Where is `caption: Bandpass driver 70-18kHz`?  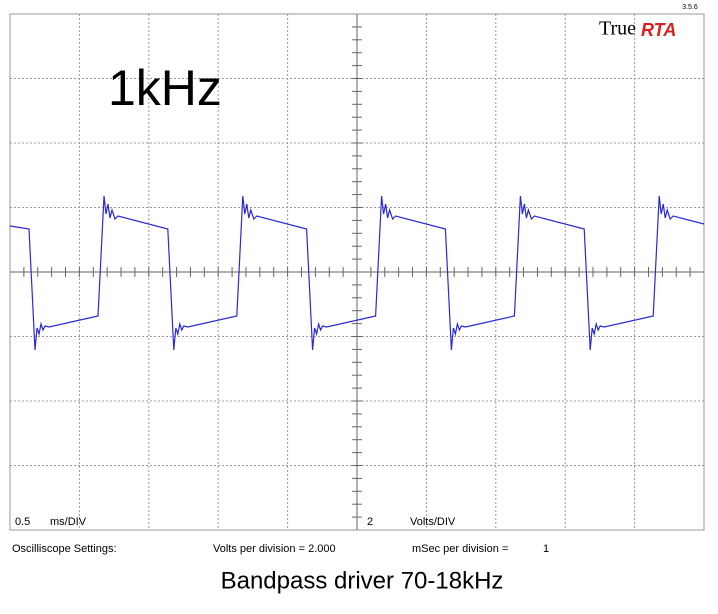
caption: Bandpass driver 70-18kHz is located at coordinates (362, 580).